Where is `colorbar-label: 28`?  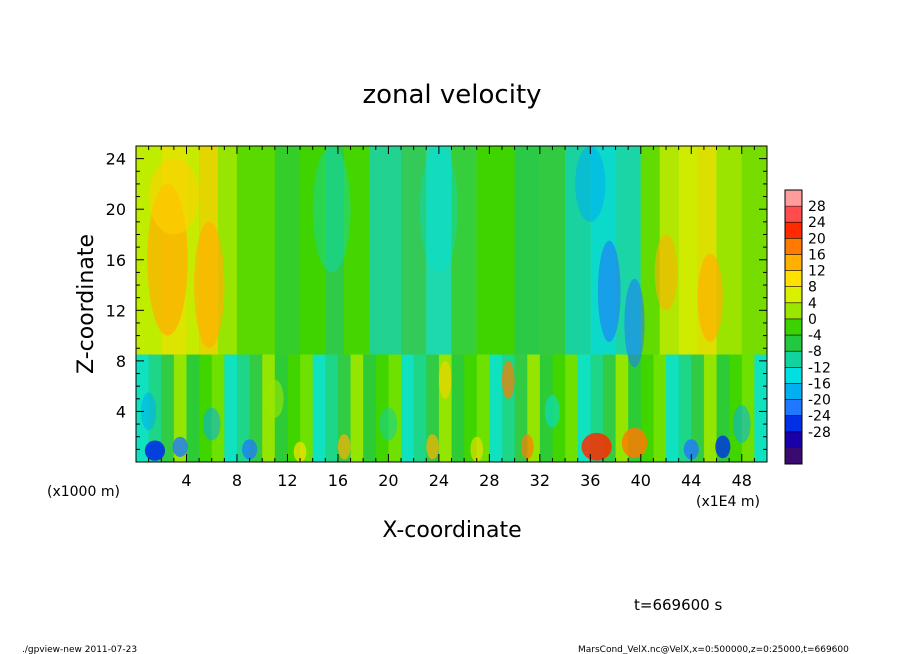
colorbar-label: 28 is located at coordinates (817, 207).